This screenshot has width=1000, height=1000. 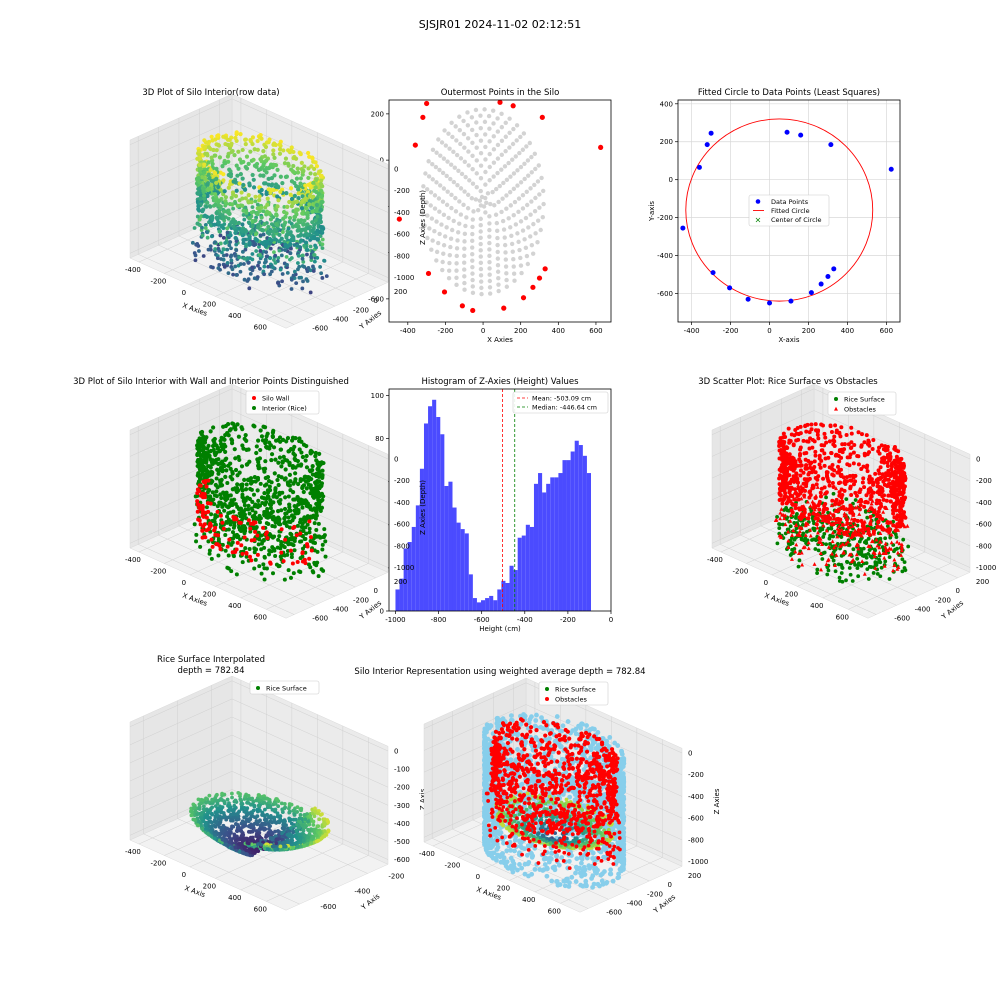 What do you see at coordinates (423, 217) in the screenshot?
I see `z-axis-label: Z Axies (Depth)` at bounding box center [423, 217].